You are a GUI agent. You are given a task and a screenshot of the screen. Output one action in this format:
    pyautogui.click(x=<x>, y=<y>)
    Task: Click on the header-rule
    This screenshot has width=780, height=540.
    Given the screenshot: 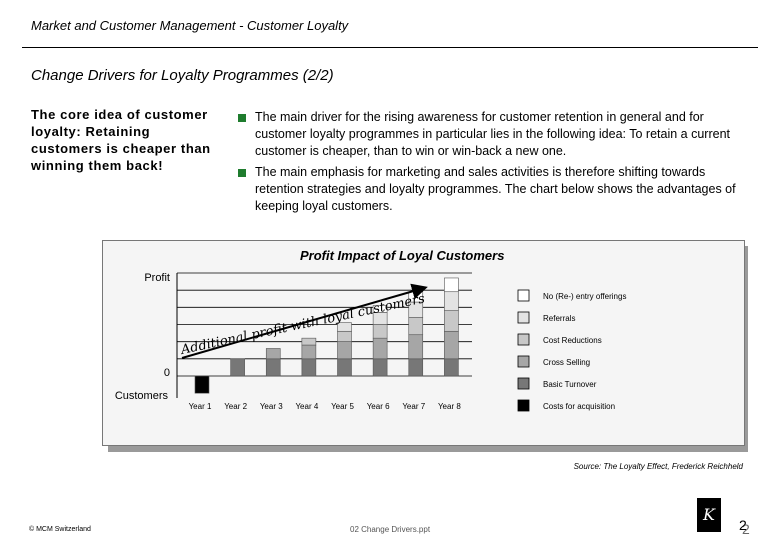 What is the action you would take?
    pyautogui.click(x=390, y=47)
    